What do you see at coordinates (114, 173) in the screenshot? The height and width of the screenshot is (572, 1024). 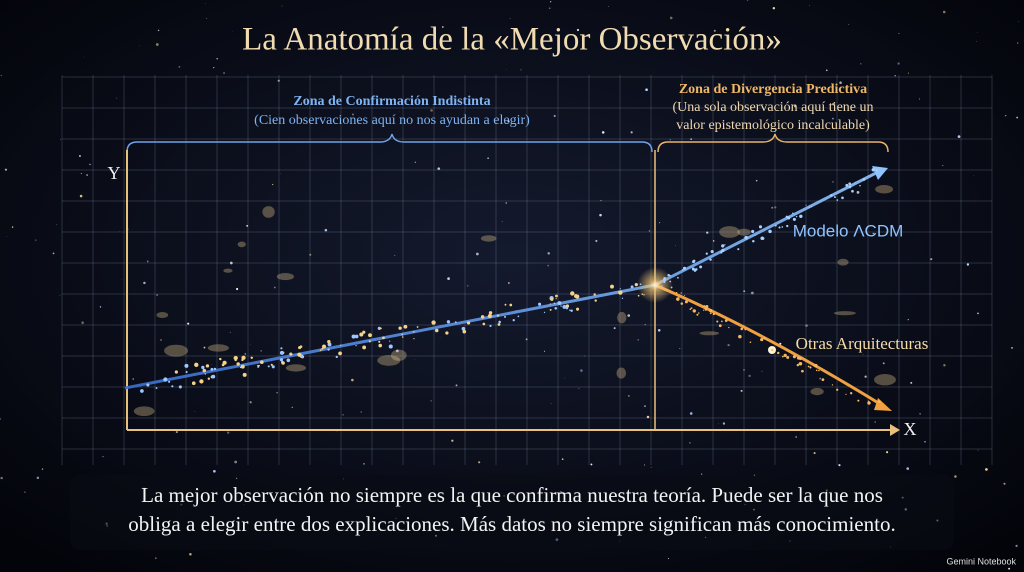 I see `y-axis-label: Y` at bounding box center [114, 173].